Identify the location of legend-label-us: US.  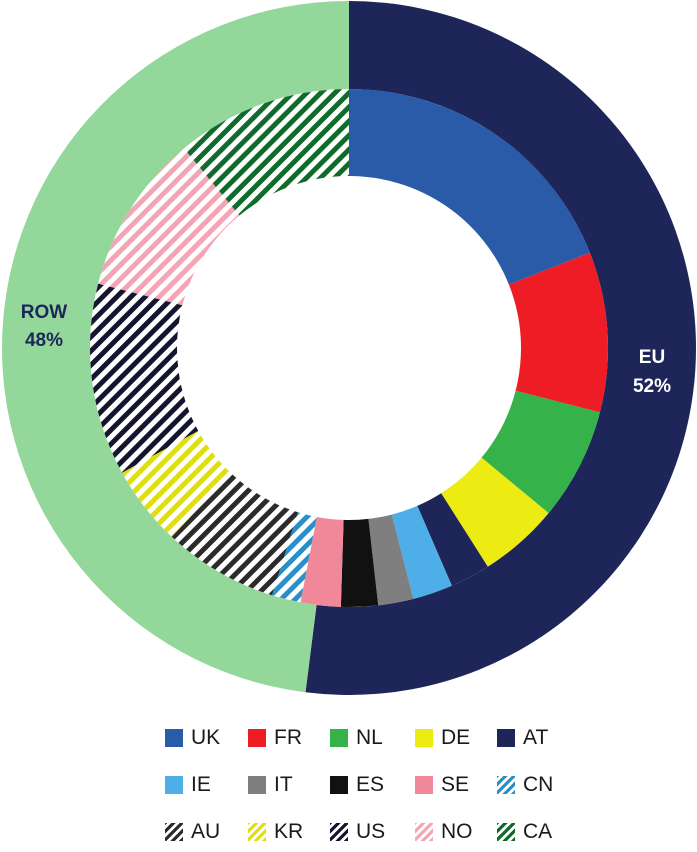
(371, 831).